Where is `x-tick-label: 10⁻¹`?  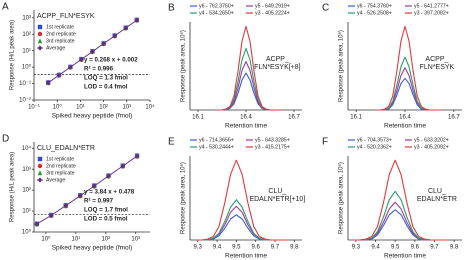 x-tick-label: 10⁻¹ is located at coordinates (34, 108).